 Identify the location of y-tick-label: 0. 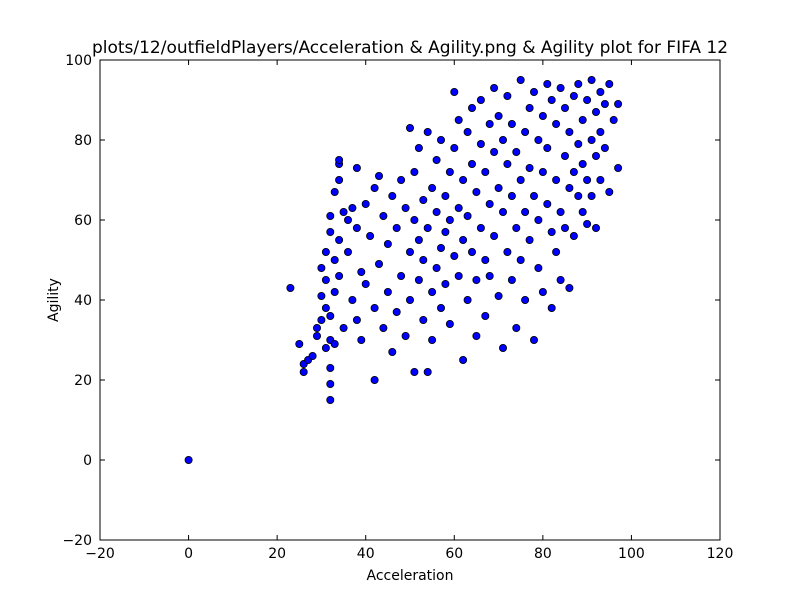
(87, 461).